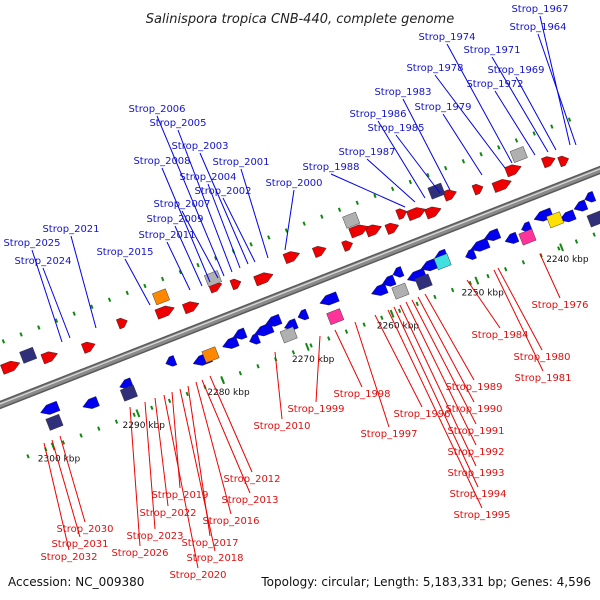 This screenshot has height=600, width=600. What do you see at coordinates (222, 191) in the screenshot?
I see `forward-gene-label: Strop_2002` at bounding box center [222, 191].